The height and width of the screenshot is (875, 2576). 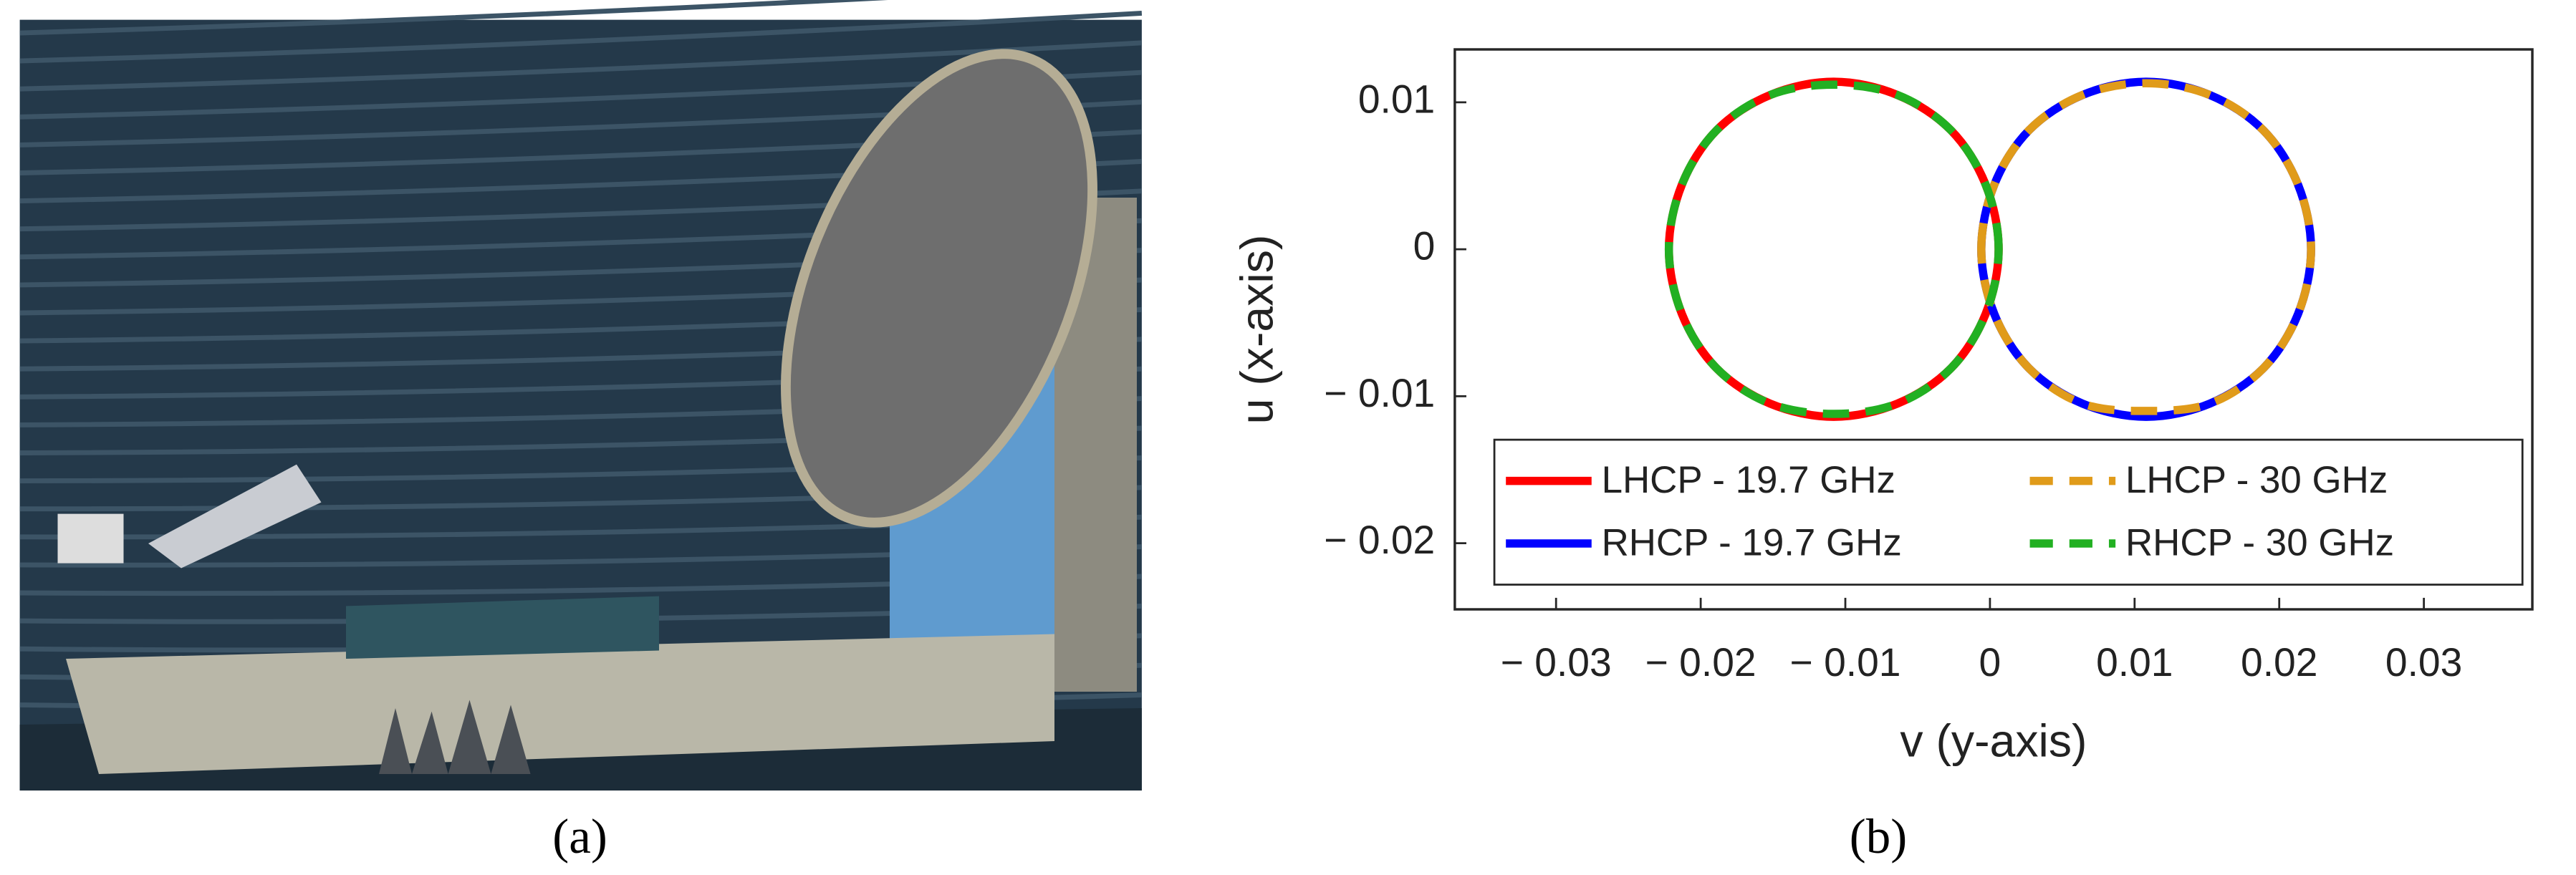 I want to click on x-tick-label: − 0.01, so click(x=1845, y=662).